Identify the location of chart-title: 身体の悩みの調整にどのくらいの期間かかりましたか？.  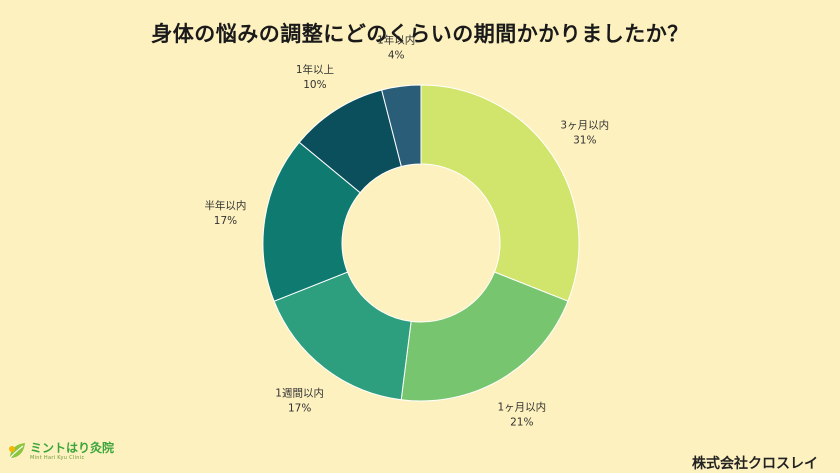
(420, 34).